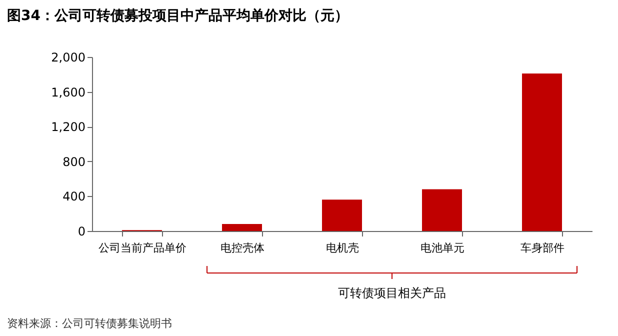  What do you see at coordinates (68, 92) in the screenshot?
I see `y-tick-label: 1,600` at bounding box center [68, 92].